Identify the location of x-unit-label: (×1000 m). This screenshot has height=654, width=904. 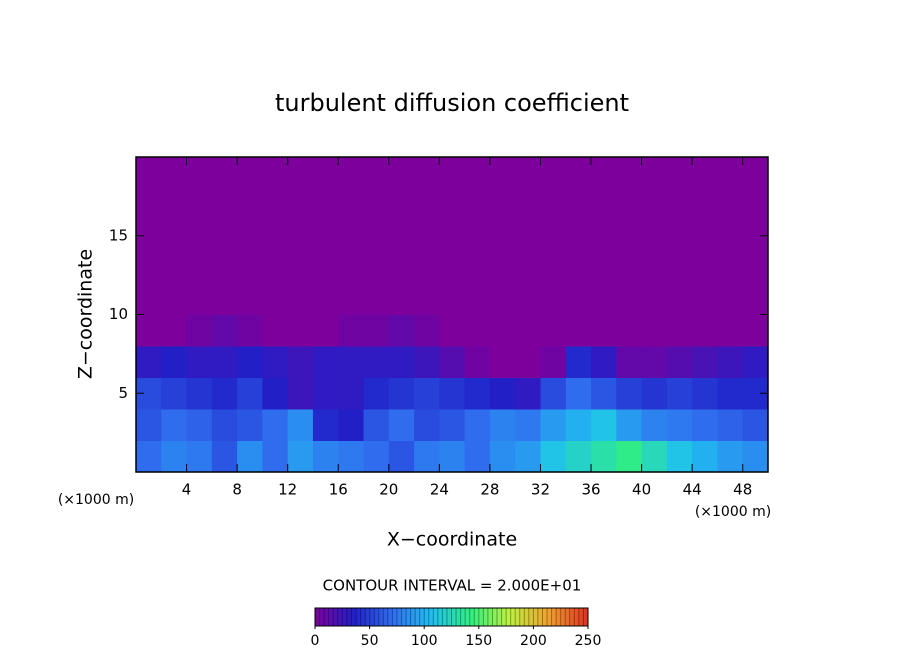
(96, 500).